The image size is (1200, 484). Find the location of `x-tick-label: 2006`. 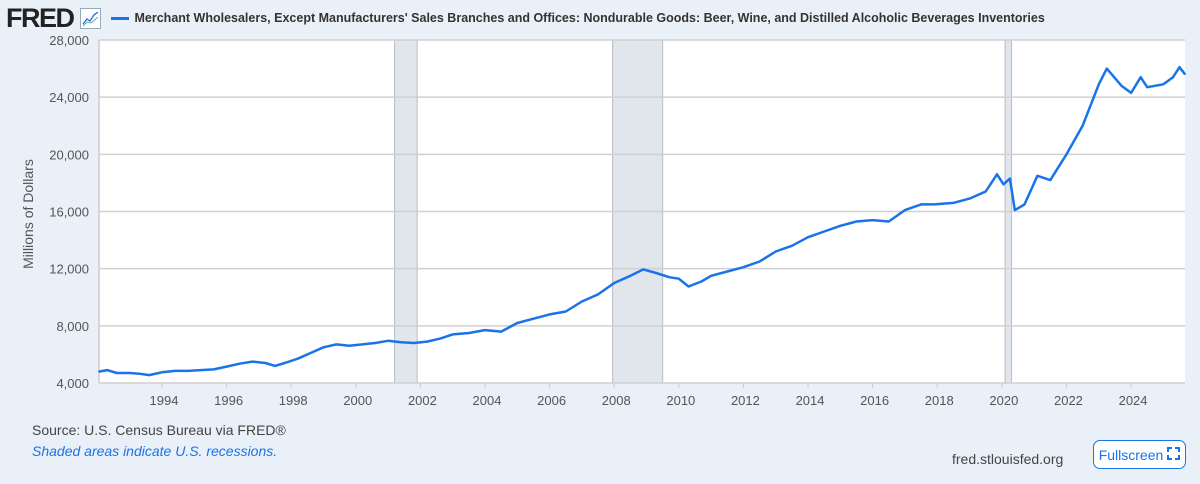

x-tick-label: 2006 is located at coordinates (551, 400).